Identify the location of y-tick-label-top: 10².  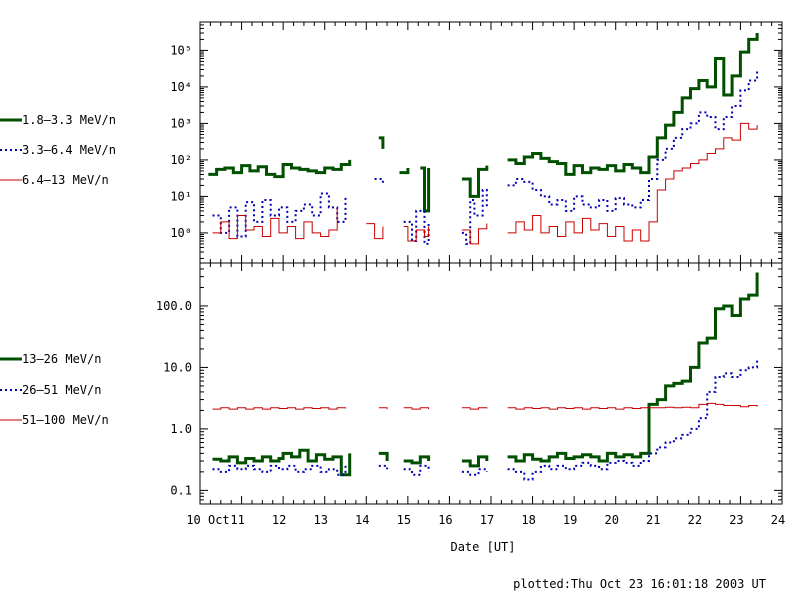
(181, 160).